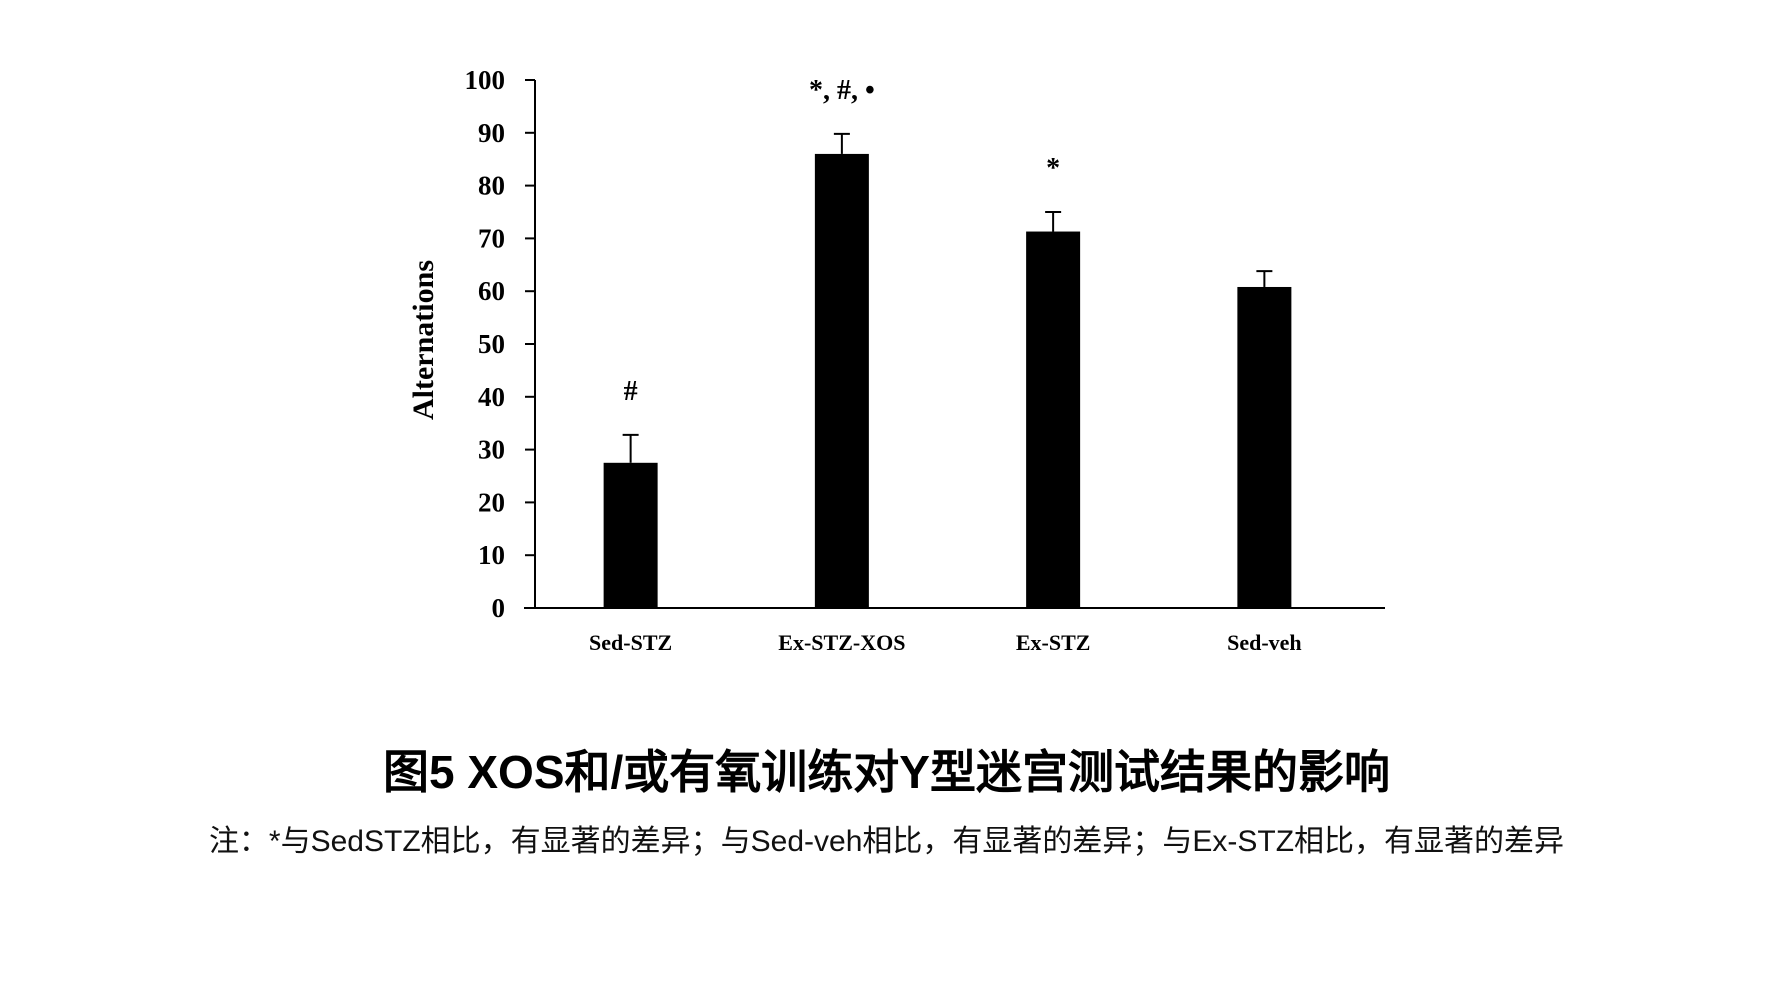 Image resolution: width=1773 pixels, height=996 pixels. What do you see at coordinates (1053, 642) in the screenshot?
I see `x-category-label: Ex-STZ` at bounding box center [1053, 642].